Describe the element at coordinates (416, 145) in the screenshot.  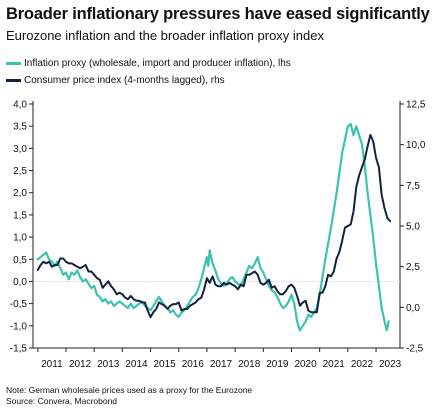
I see `y-right-tick-label: 10,0` at that location.